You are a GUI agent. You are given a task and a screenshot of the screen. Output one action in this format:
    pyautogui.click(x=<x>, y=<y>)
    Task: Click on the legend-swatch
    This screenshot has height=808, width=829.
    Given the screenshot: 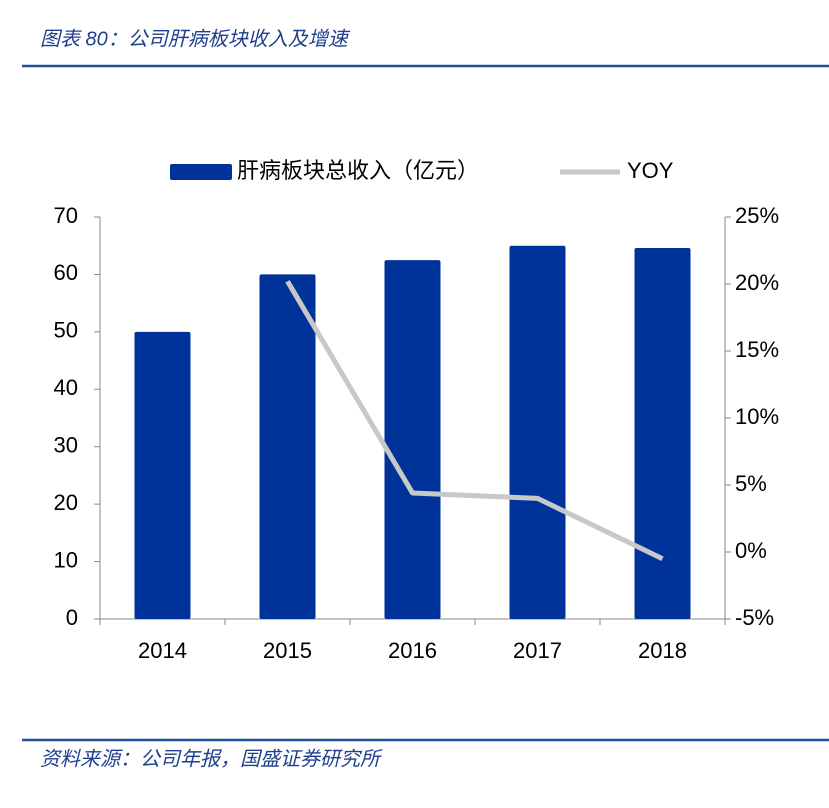 What is the action you would take?
    pyautogui.click(x=201, y=172)
    